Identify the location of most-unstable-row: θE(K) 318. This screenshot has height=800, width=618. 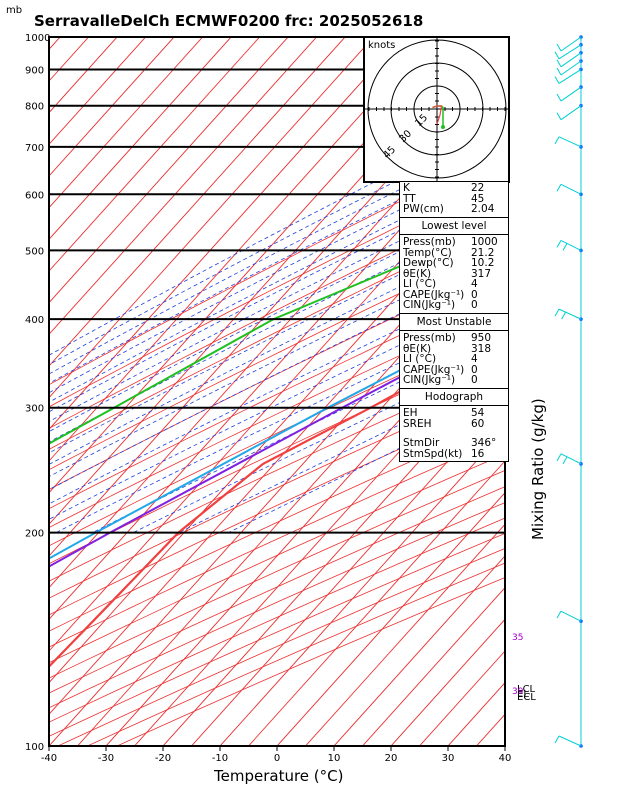
(454, 348).